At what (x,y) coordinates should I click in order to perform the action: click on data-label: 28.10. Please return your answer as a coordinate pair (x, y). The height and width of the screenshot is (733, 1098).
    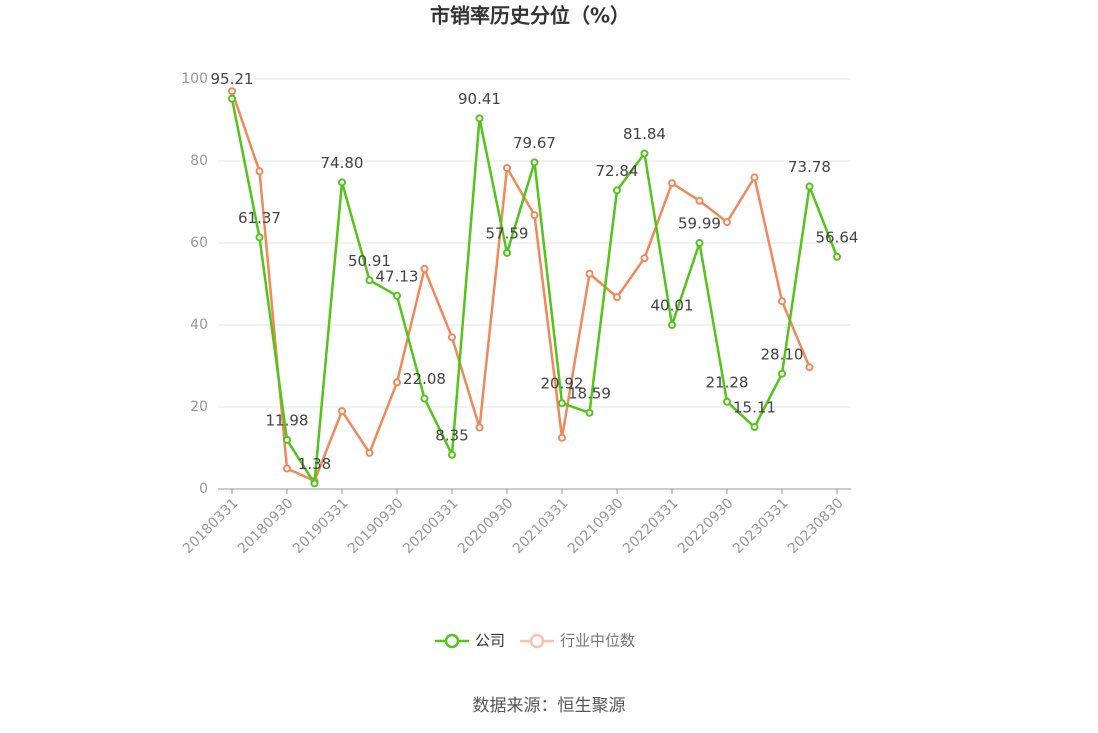
    Looking at the image, I should click on (782, 354).